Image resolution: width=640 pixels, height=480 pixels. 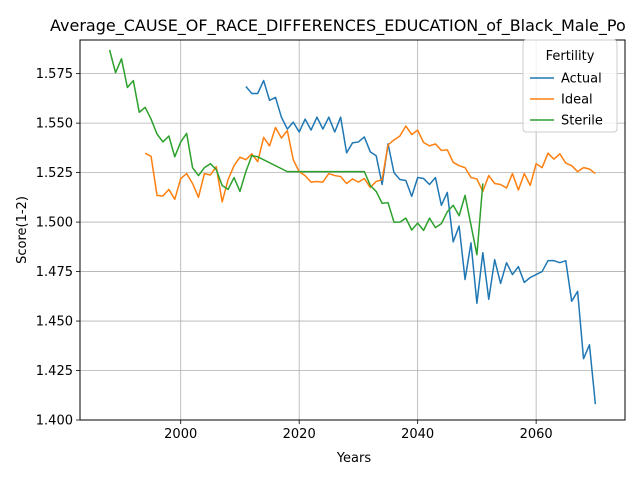 What do you see at coordinates (354, 458) in the screenshot?
I see `x-axis-label: Years` at bounding box center [354, 458].